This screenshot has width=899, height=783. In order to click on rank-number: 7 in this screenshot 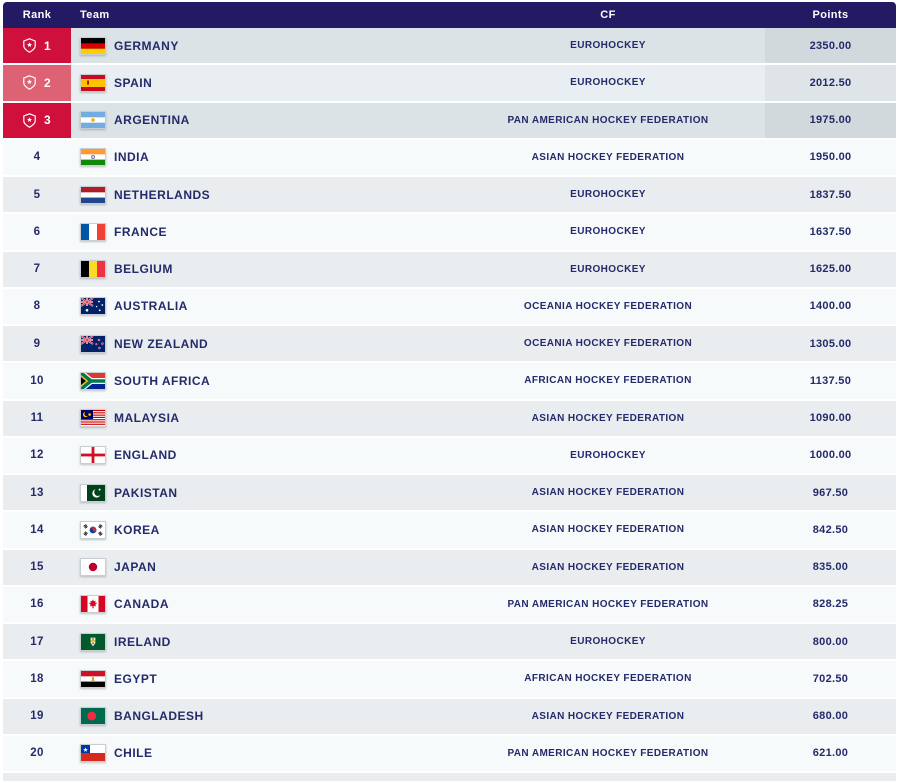, I will do `click(37, 269)`.